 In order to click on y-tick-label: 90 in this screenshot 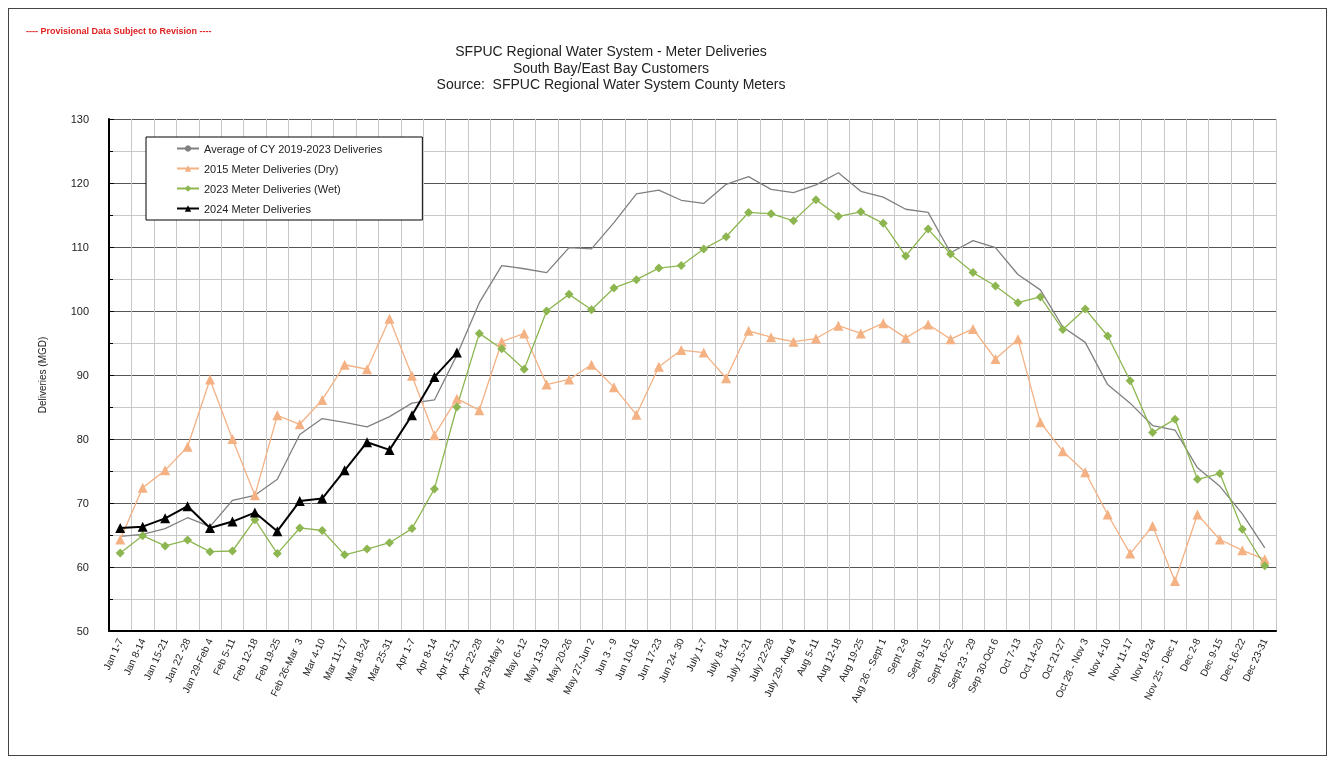, I will do `click(82, 375)`.